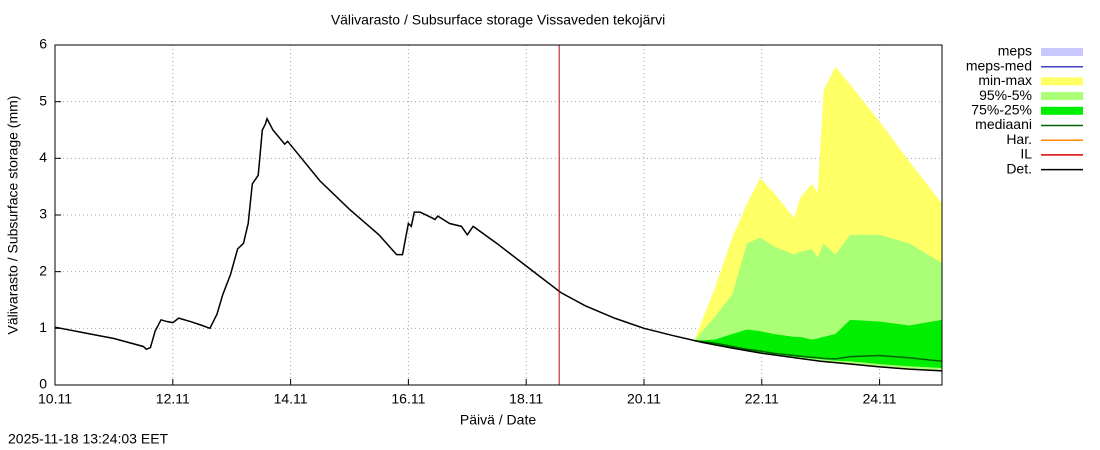 The image size is (1100, 450). Describe the element at coordinates (1026, 154) in the screenshot. I see `legend-label: IL` at that location.